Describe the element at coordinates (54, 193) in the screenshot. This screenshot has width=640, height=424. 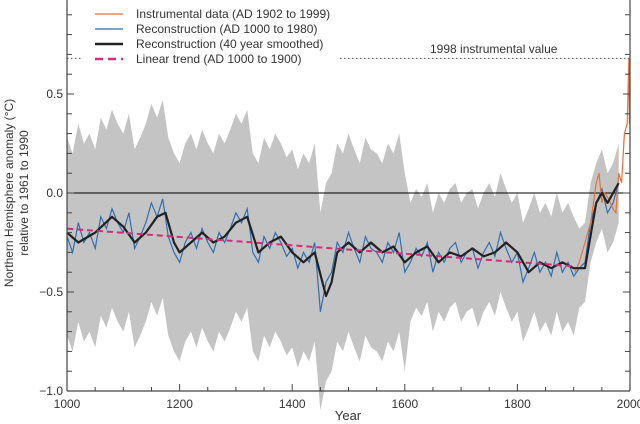
I see `y-tick-label: 0.0` at that location.